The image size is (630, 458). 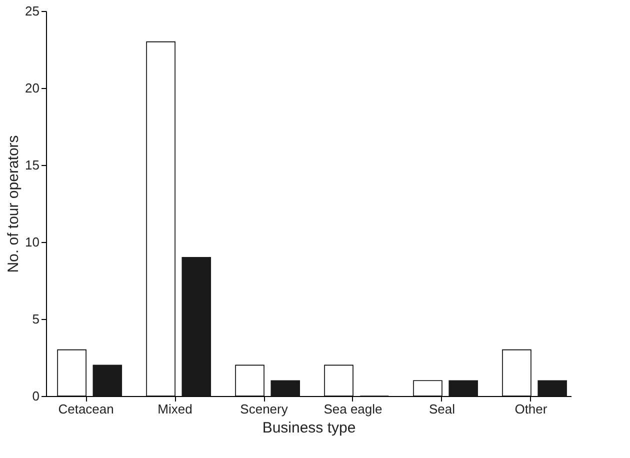 I want to click on x-tick-label: Cetacean, so click(x=86, y=409).